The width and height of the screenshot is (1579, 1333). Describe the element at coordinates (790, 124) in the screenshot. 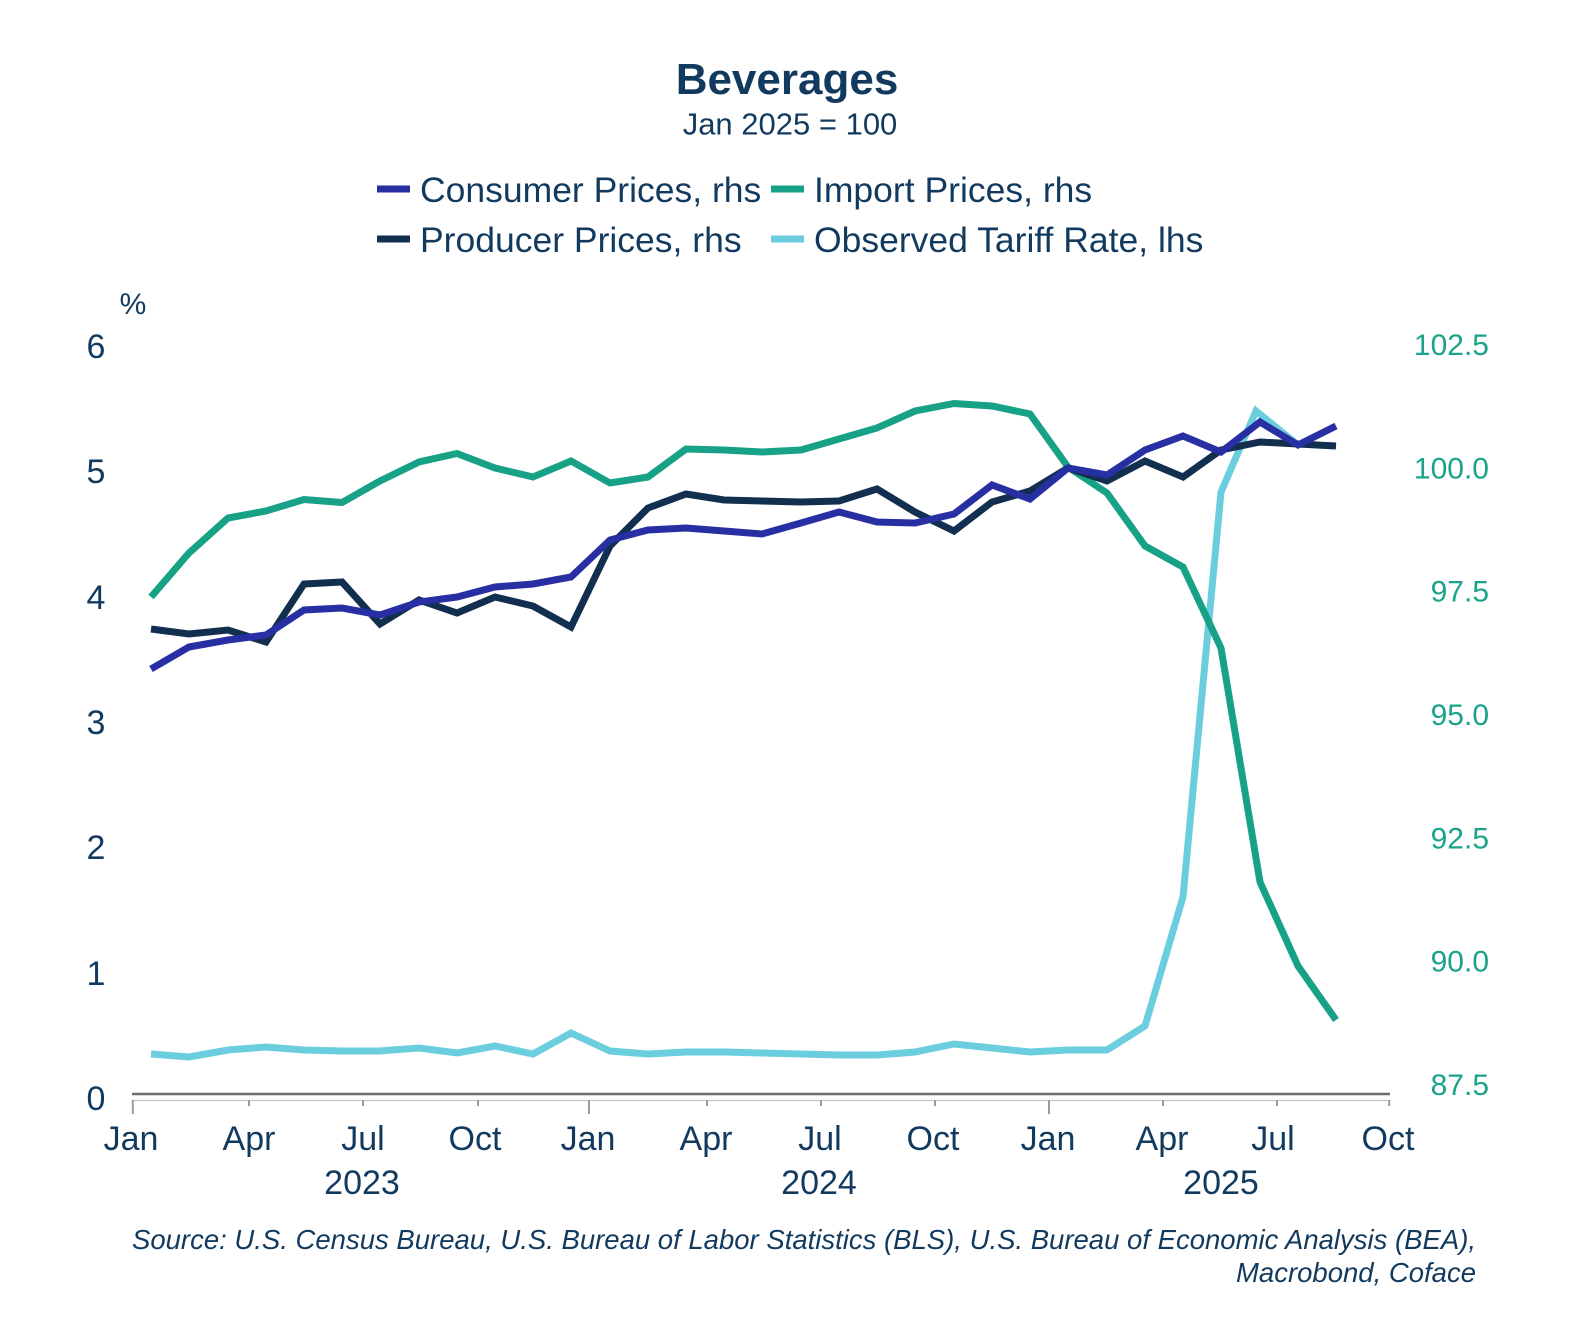

I see `svg-text: Jan 2025 = 100` at that location.